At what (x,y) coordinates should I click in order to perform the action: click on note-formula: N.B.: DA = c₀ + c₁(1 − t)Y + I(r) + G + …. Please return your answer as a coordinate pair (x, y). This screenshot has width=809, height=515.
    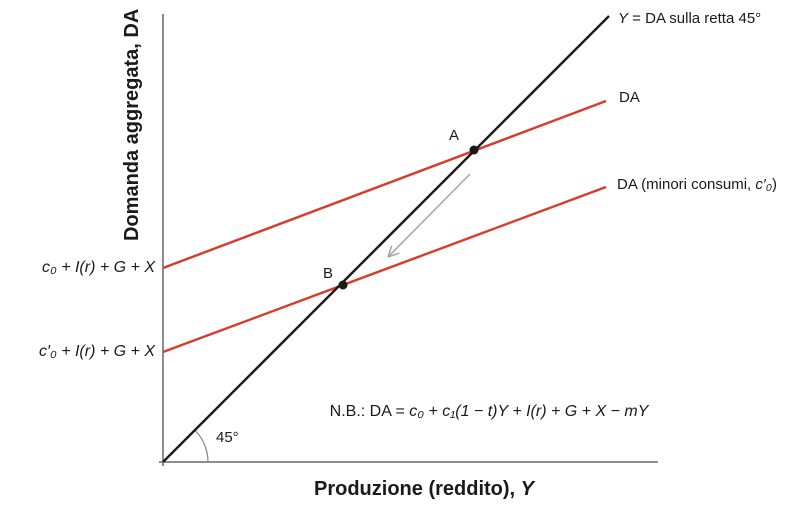
    Looking at the image, I should click on (489, 411).